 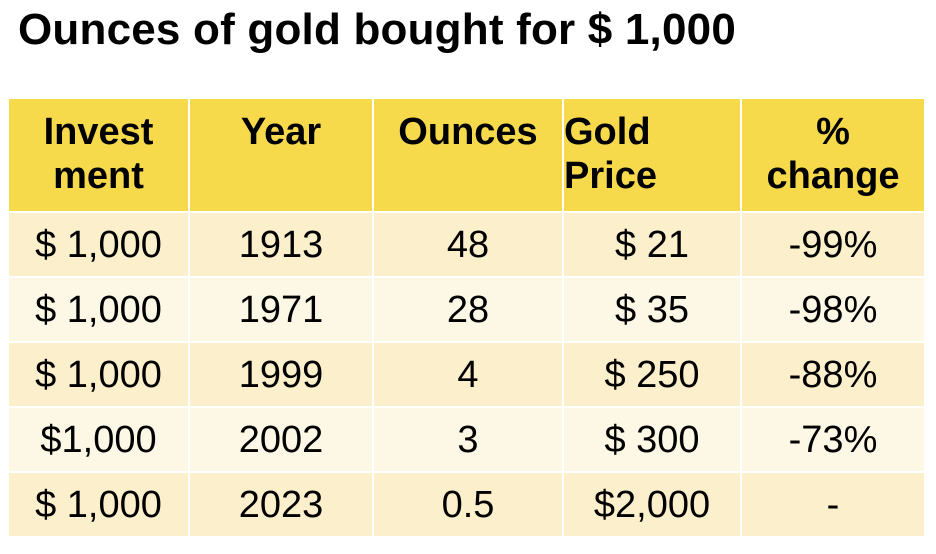 I want to click on cell-year: 1913, so click(x=281, y=244).